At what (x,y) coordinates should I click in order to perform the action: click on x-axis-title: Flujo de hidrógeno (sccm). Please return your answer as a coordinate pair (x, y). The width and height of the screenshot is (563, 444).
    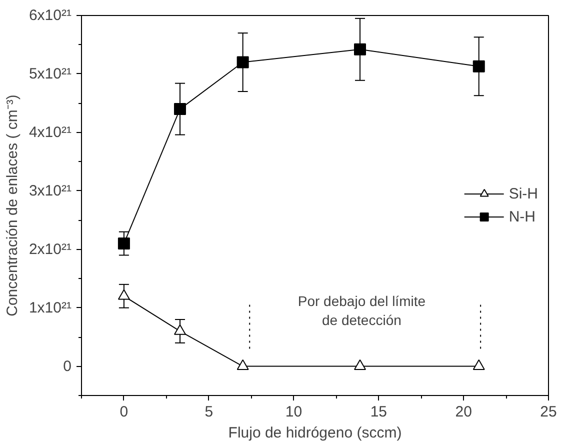
    Looking at the image, I should click on (315, 433).